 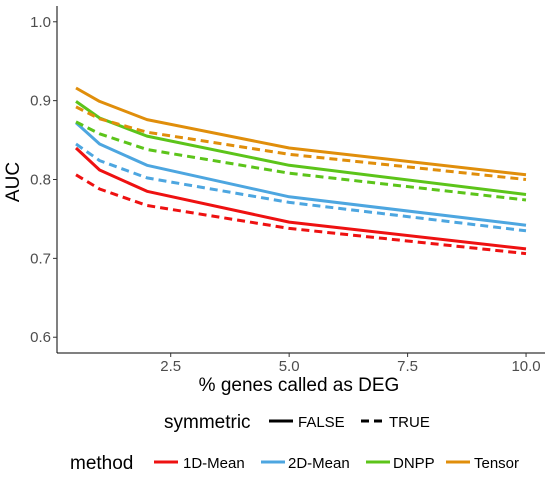 I want to click on x-axis-title: % genes called as DEG, so click(x=299, y=385).